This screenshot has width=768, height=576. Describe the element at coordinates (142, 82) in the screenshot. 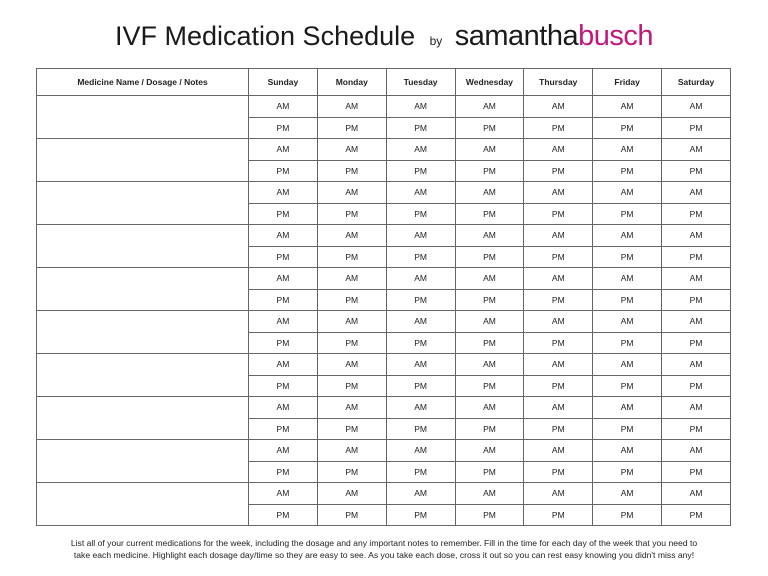

I see `column-header: Medicine Name / Dosage / Notes` at that location.